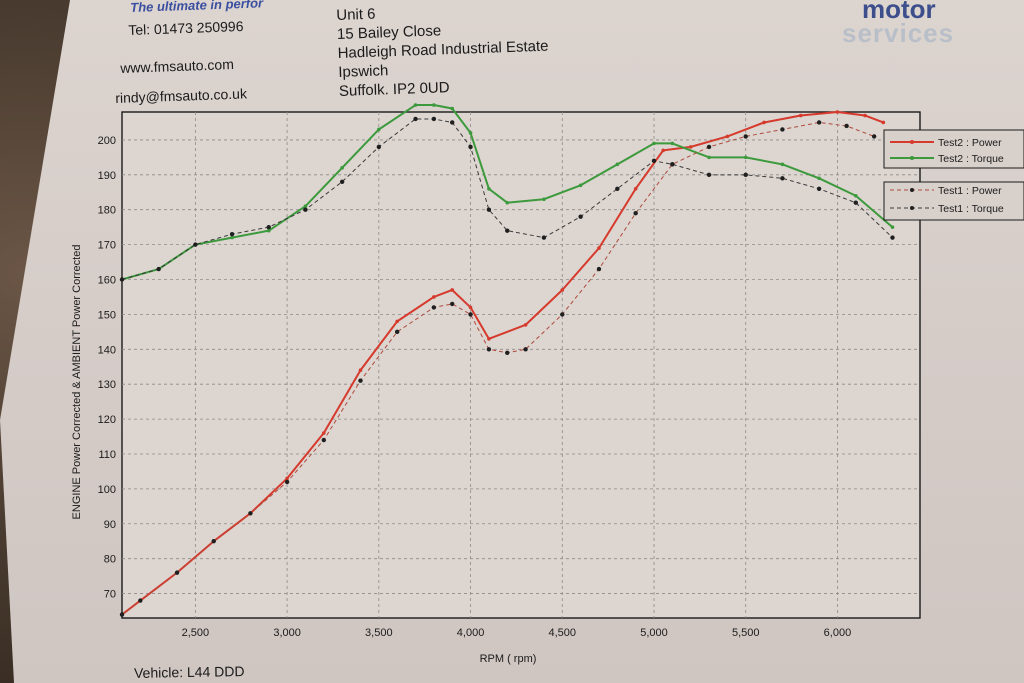 Image resolution: width=1024 pixels, height=683 pixels. What do you see at coordinates (379, 633) in the screenshot?
I see `x-tick-label: 3,500` at bounding box center [379, 633].